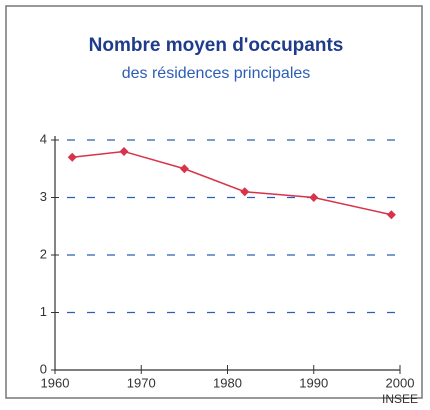 Image resolution: width=430 pixels, height=410 pixels. What do you see at coordinates (216, 73) in the screenshot?
I see `chart-subtitle: des résidences principales` at bounding box center [216, 73].